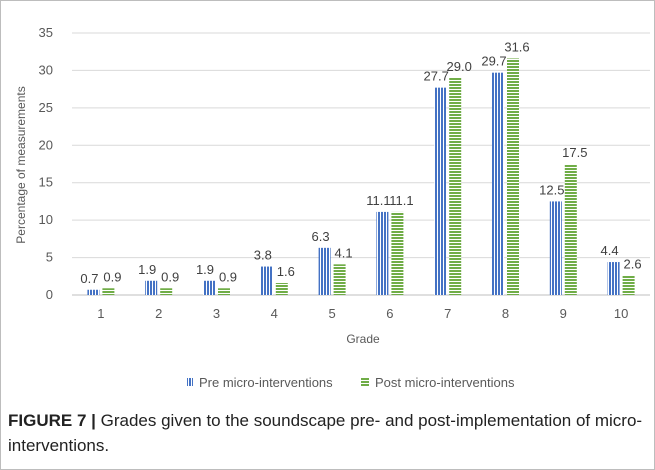  What do you see at coordinates (389, 313) in the screenshot?
I see `x-tick-label: 6` at bounding box center [389, 313].